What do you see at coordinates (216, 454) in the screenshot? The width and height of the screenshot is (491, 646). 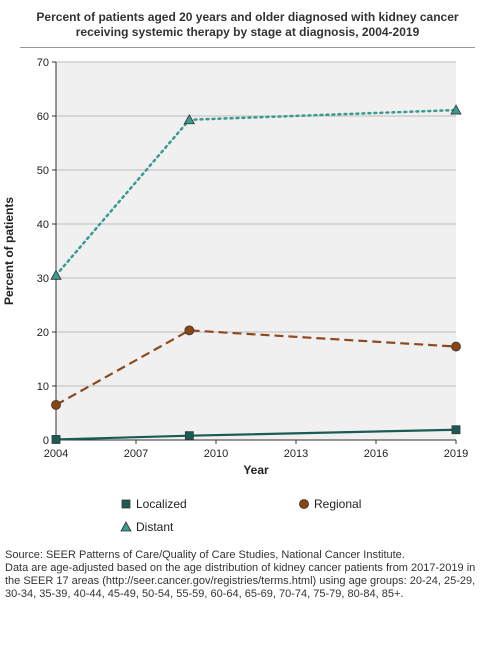 I see `x-tick-label: 2010` at bounding box center [216, 454].